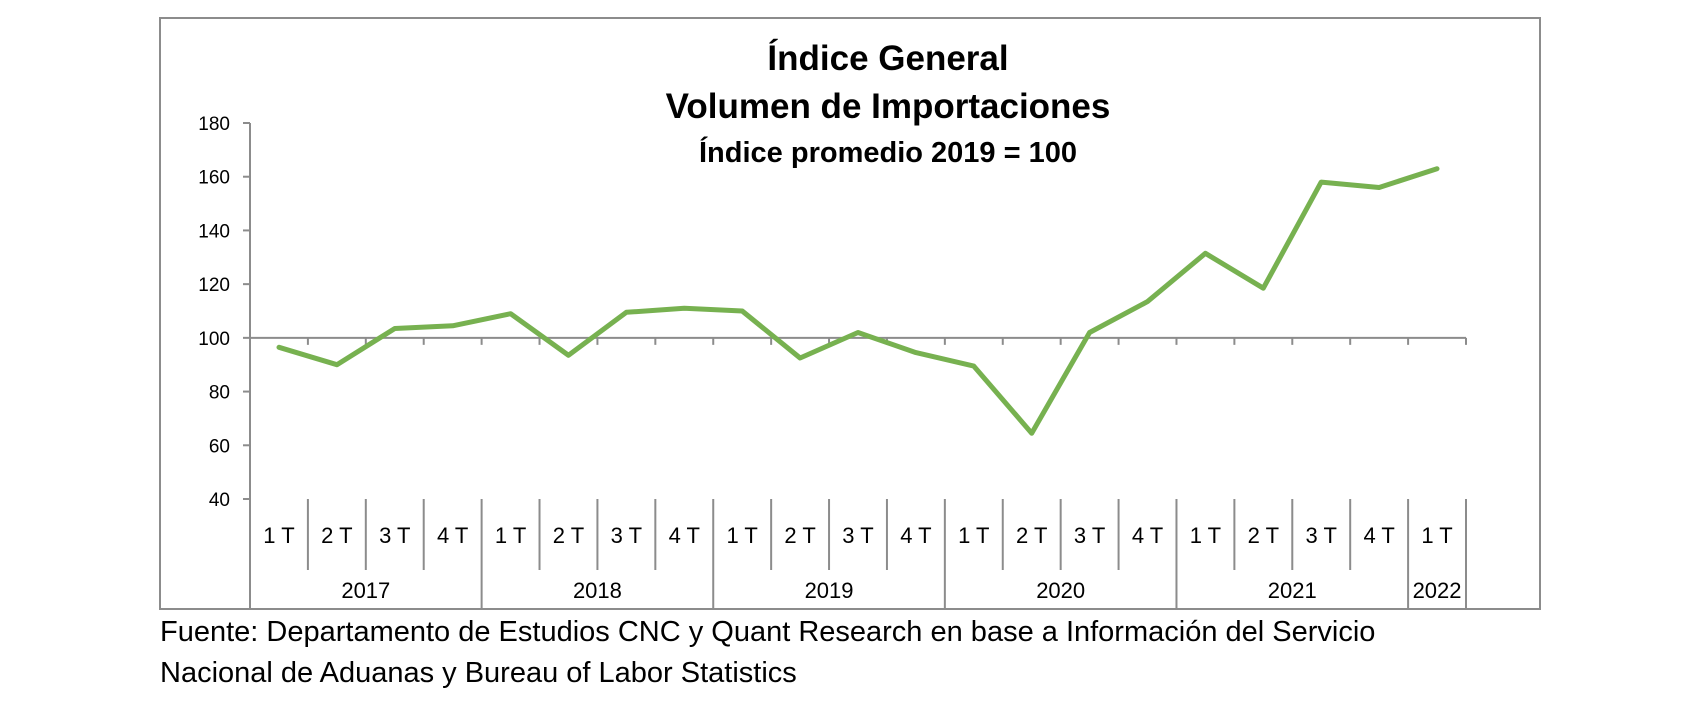 The height and width of the screenshot is (715, 1692). I want to click on year-label: 2022, so click(1437, 590).